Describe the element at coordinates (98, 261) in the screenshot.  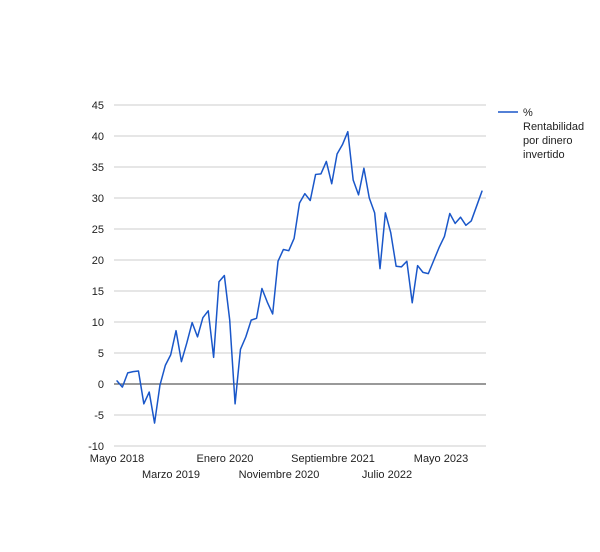
I see `y-tick-label: 20` at that location.